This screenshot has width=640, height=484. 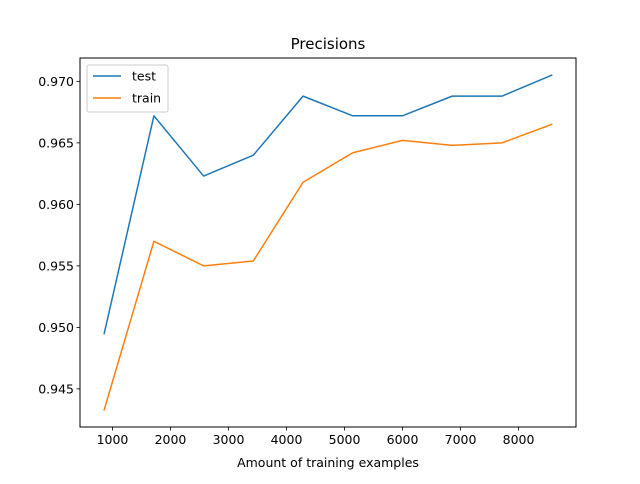 What do you see at coordinates (403, 439) in the screenshot?
I see `x-tick-label: 6000` at bounding box center [403, 439].